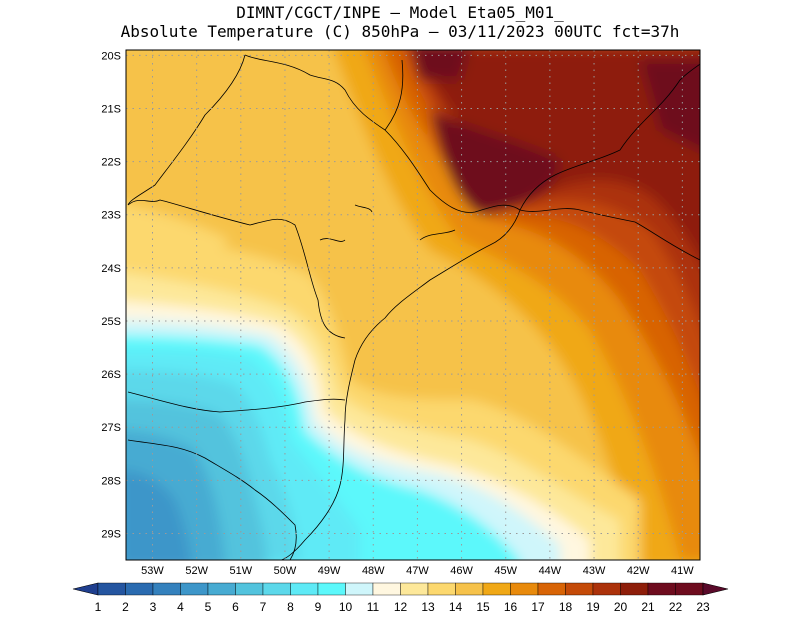  I want to click on lat-tick-label: 25S, so click(111, 322).